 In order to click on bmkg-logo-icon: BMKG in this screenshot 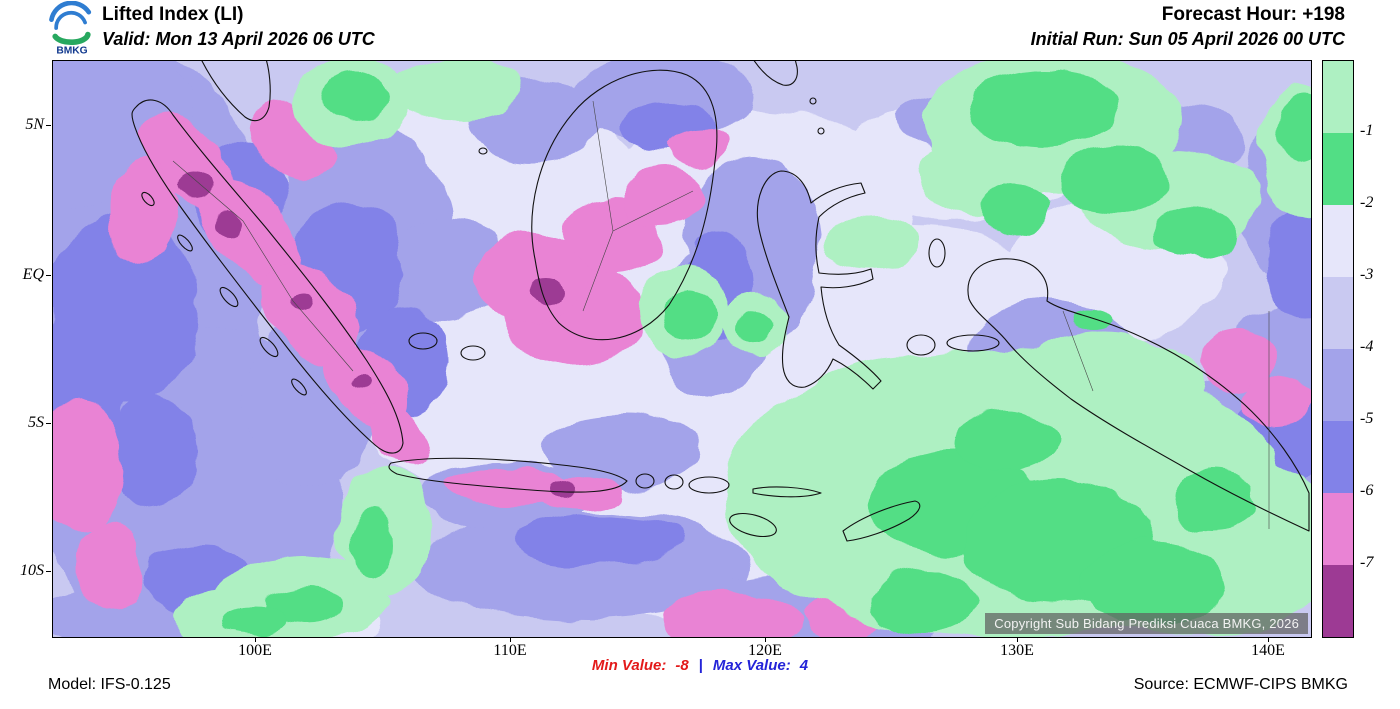, I will do `click(70, 28)`.